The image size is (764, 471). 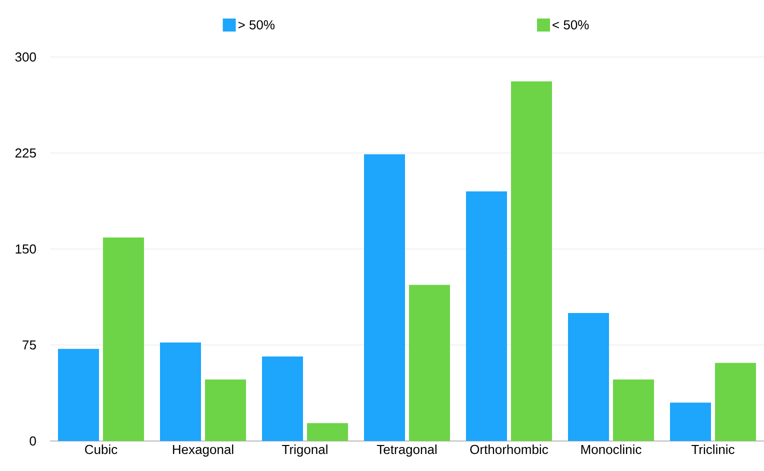 What do you see at coordinates (570, 25) in the screenshot?
I see `legend-label: < 50%` at bounding box center [570, 25].